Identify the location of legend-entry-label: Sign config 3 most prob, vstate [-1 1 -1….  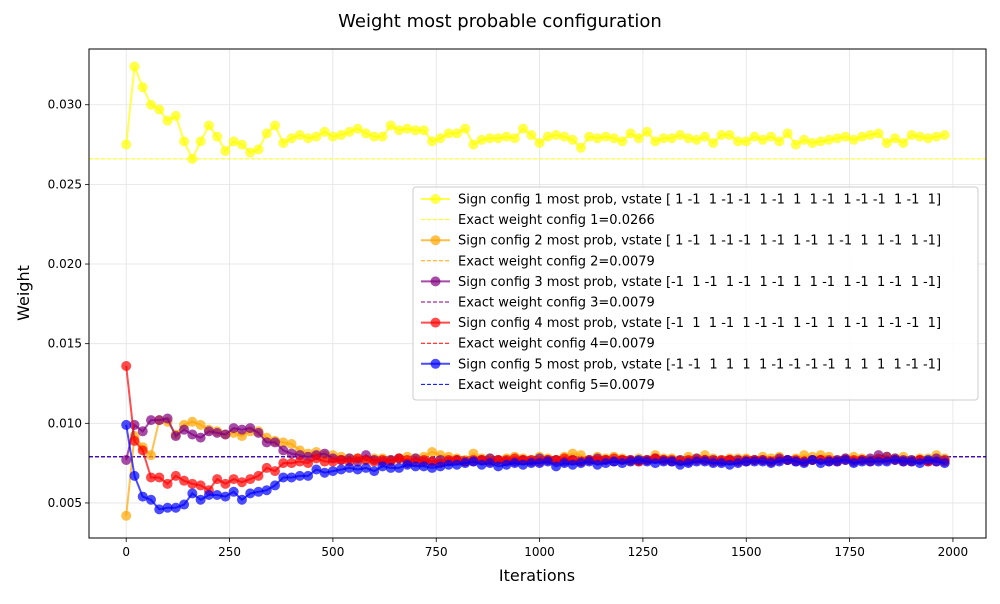
(699, 282).